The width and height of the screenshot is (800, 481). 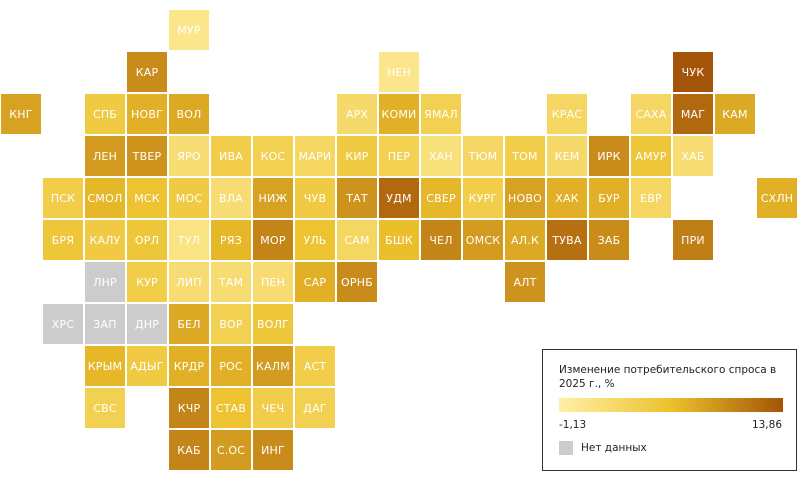 I want to click on region-tile: УЛЬ, so click(x=315, y=240).